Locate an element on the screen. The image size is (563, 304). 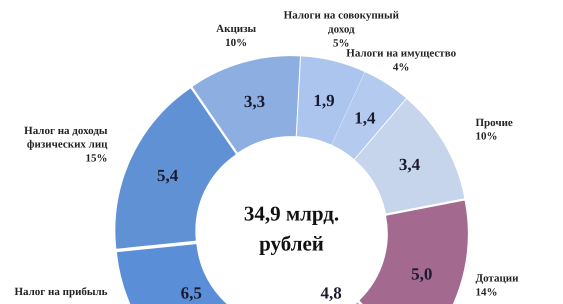
data-label: 5,4 is located at coordinates (168, 176).